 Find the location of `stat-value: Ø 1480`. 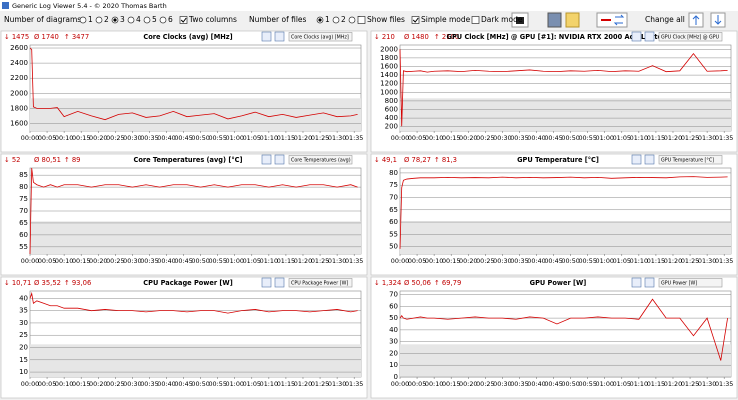

stat-value: Ø 1480 is located at coordinates (416, 37).